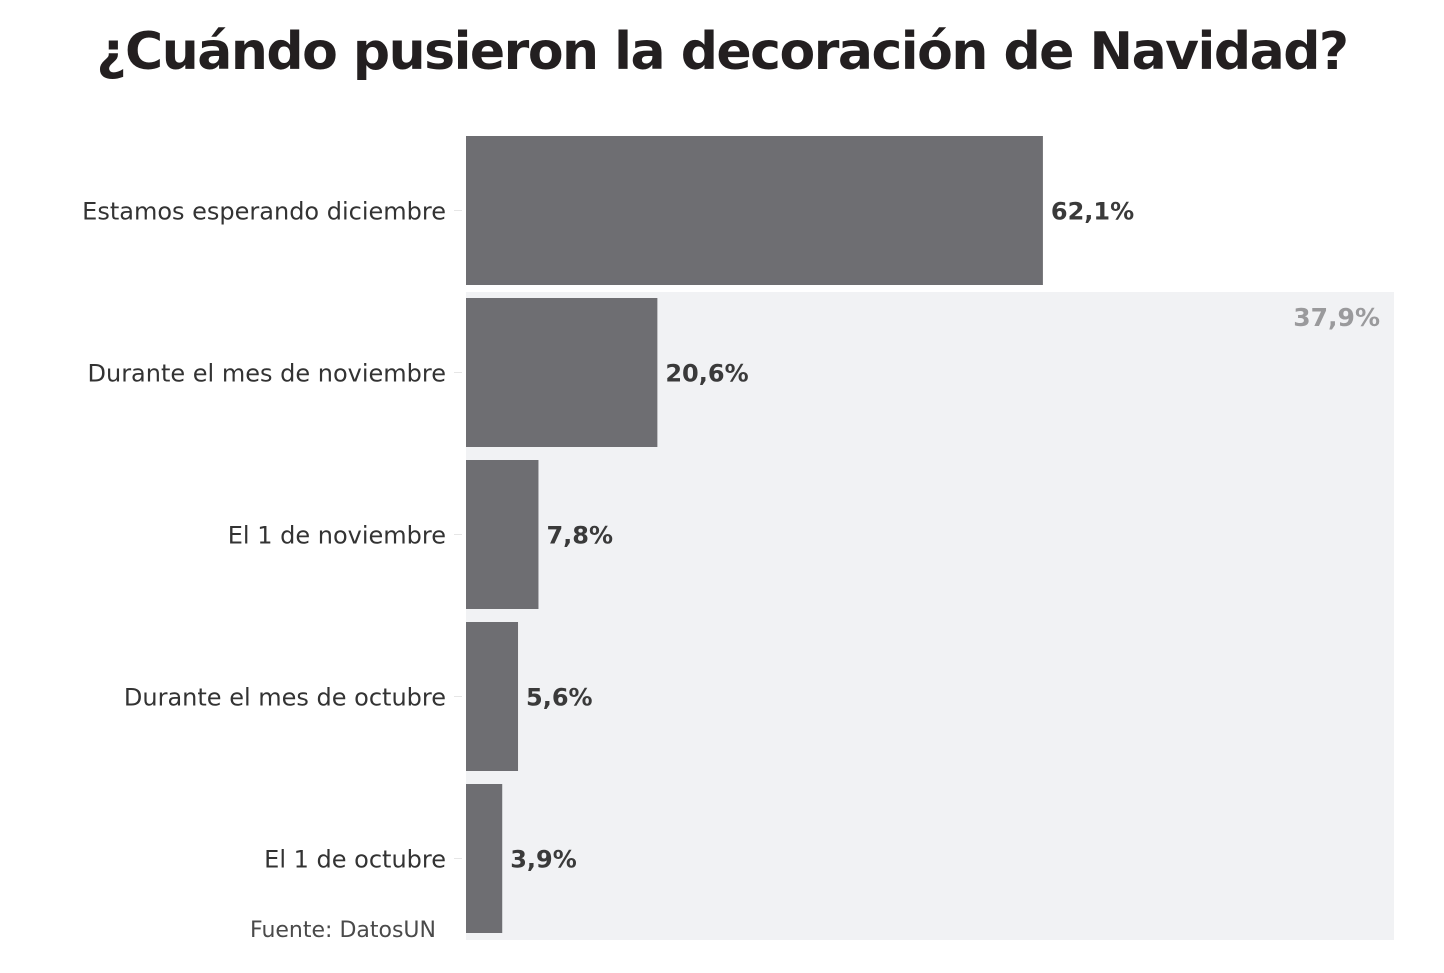 The image size is (1444, 973). Describe the element at coordinates (264, 212) in the screenshot. I see `category-label: Estamos esperando diciembre` at that location.